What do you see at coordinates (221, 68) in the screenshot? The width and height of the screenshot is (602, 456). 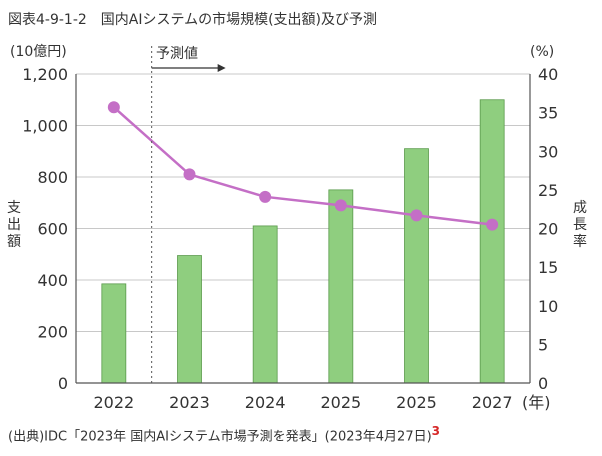 I see `forecast-arrow-head` at bounding box center [221, 68].